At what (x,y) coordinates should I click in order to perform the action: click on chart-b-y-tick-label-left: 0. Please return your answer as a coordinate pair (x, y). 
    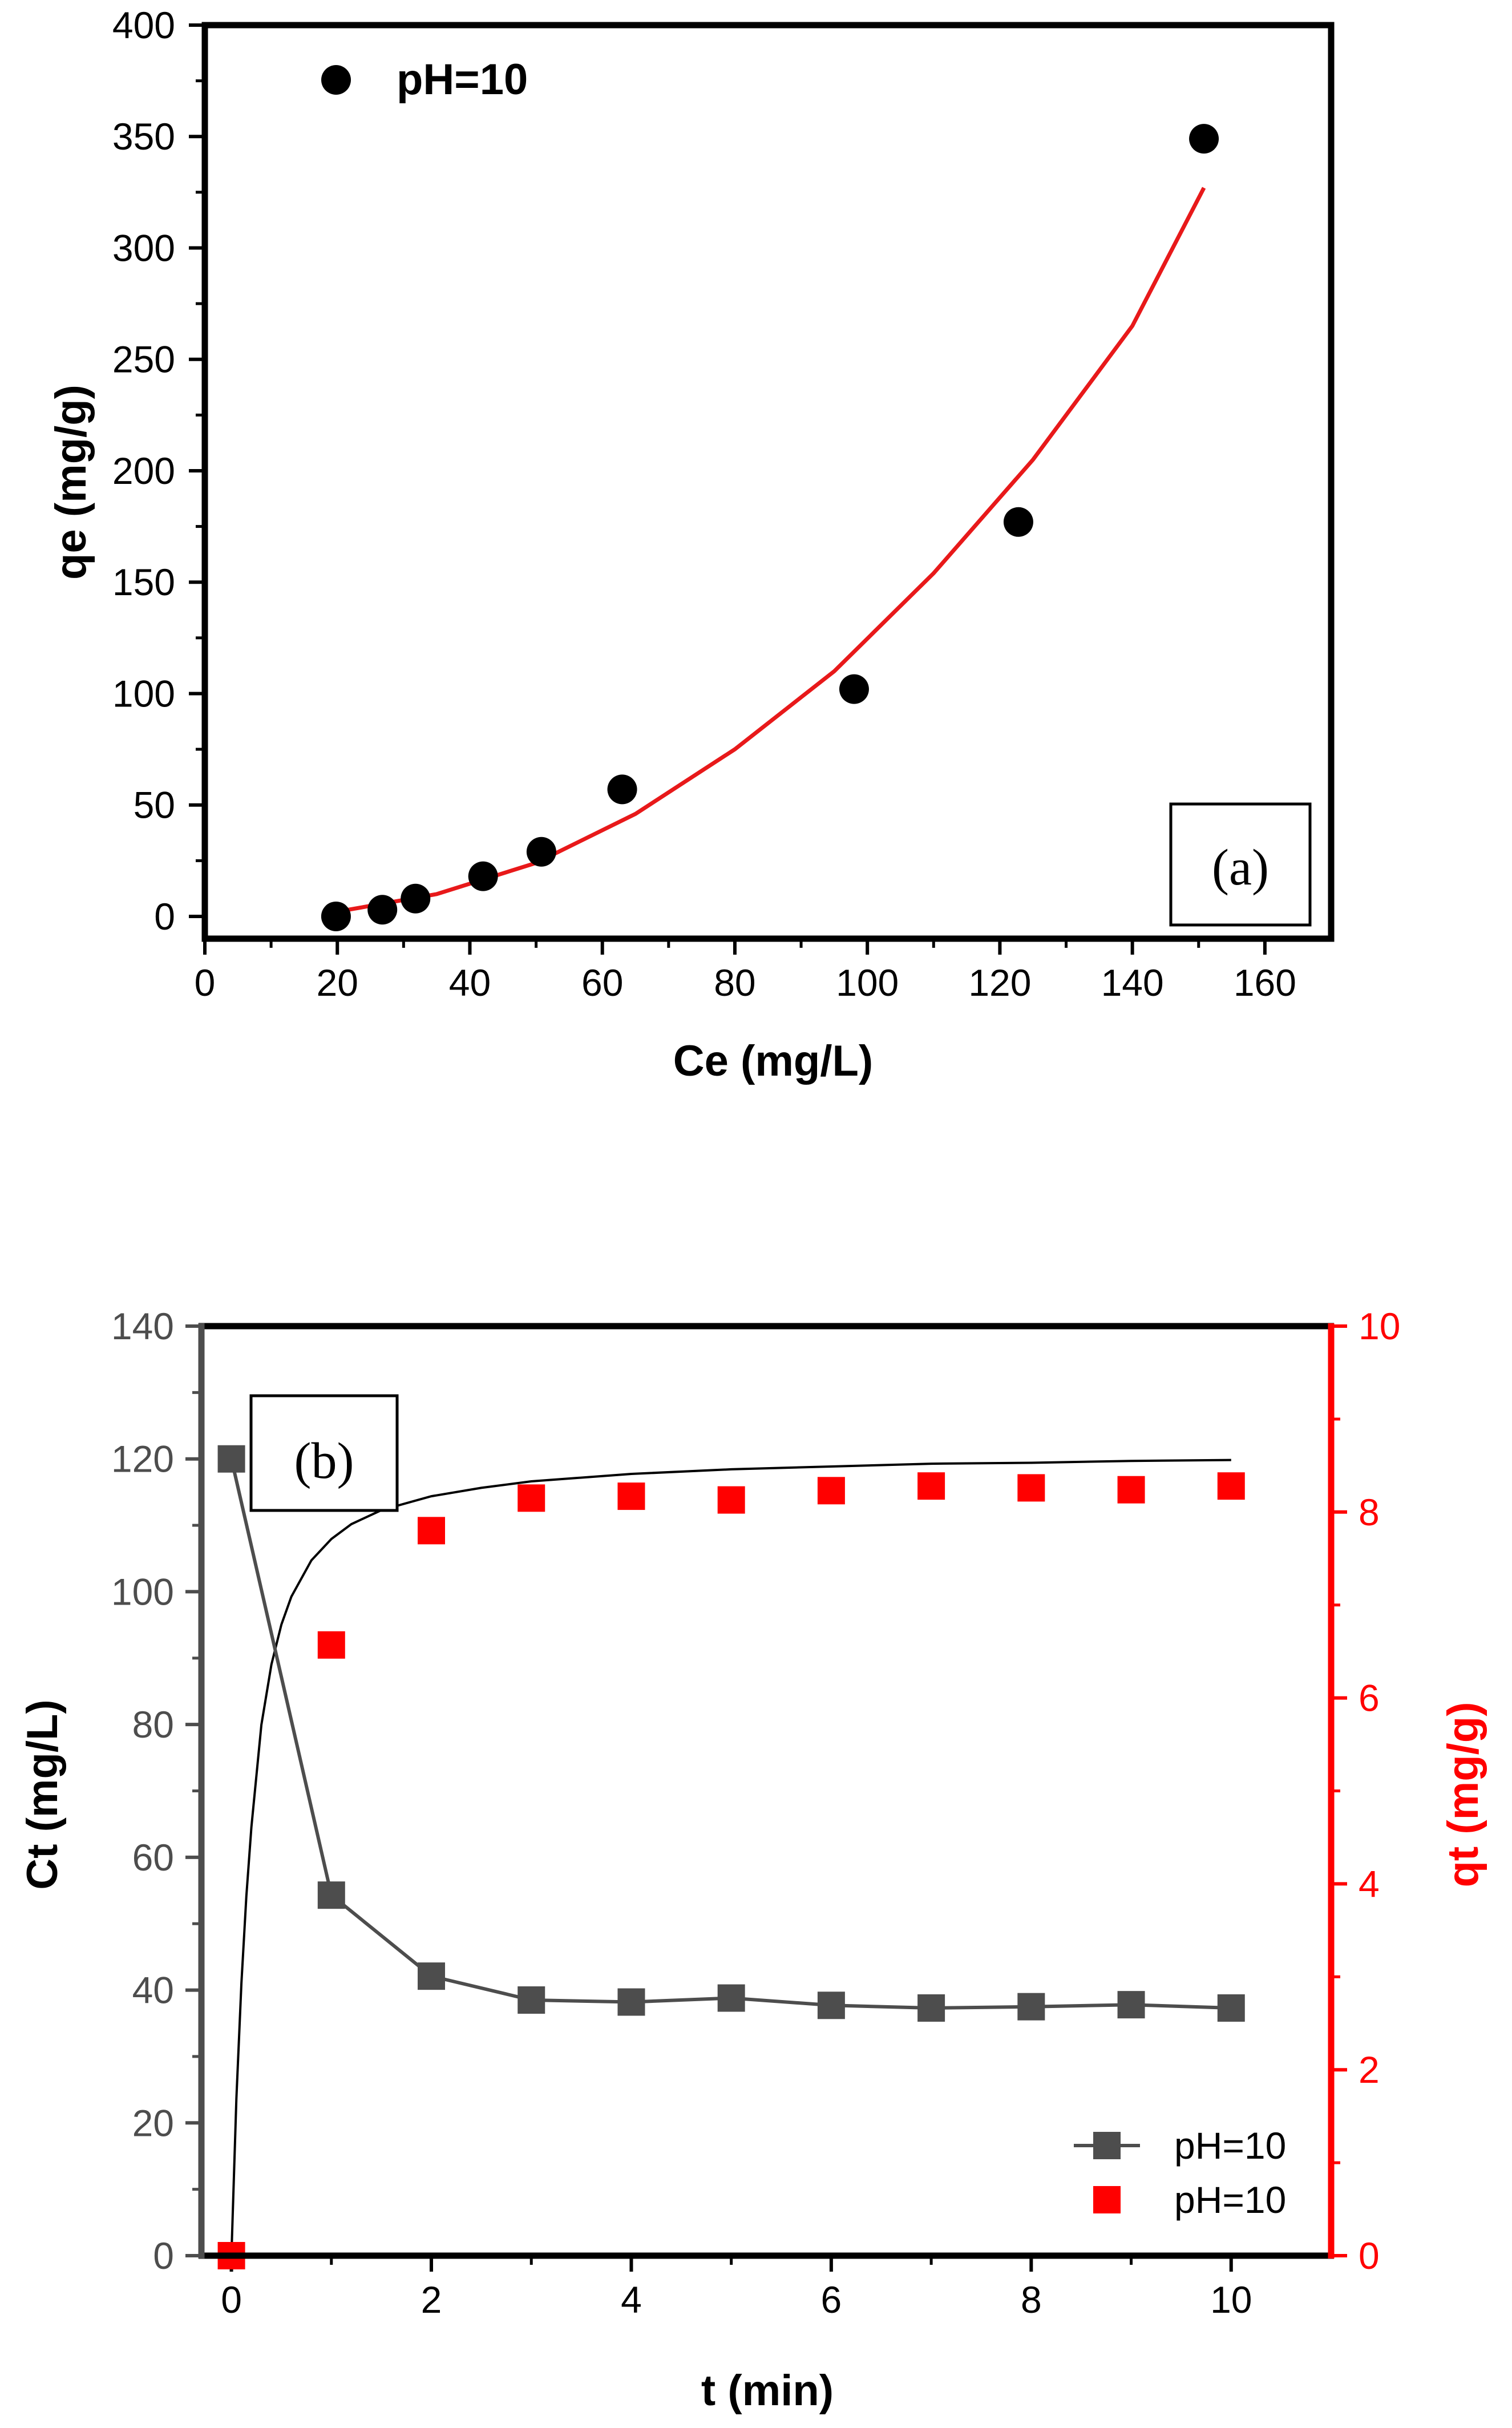
    Looking at the image, I should click on (163, 2256).